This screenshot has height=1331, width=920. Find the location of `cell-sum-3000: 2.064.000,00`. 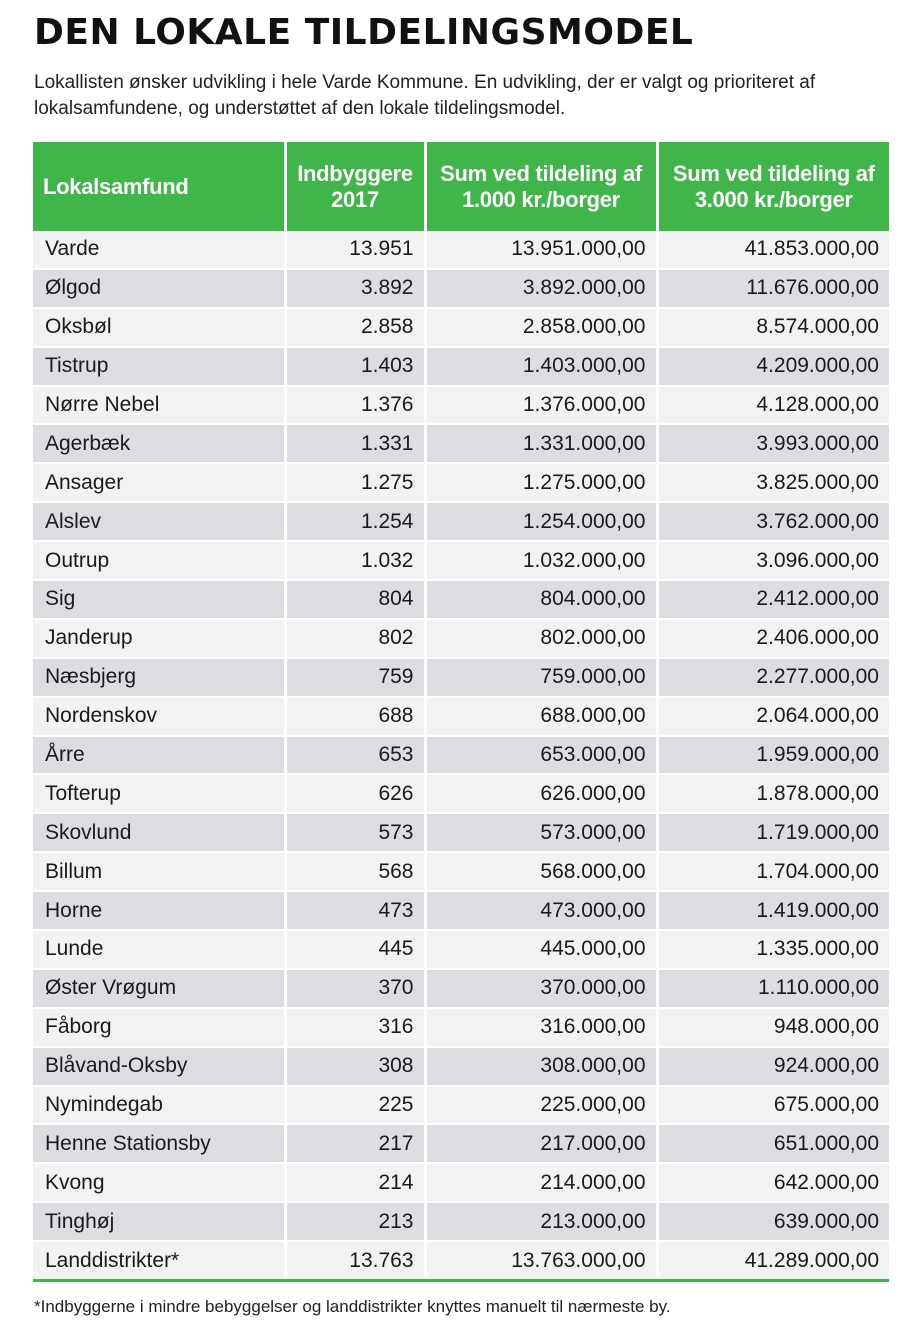

cell-sum-3000: 2.064.000,00 is located at coordinates (773, 716).